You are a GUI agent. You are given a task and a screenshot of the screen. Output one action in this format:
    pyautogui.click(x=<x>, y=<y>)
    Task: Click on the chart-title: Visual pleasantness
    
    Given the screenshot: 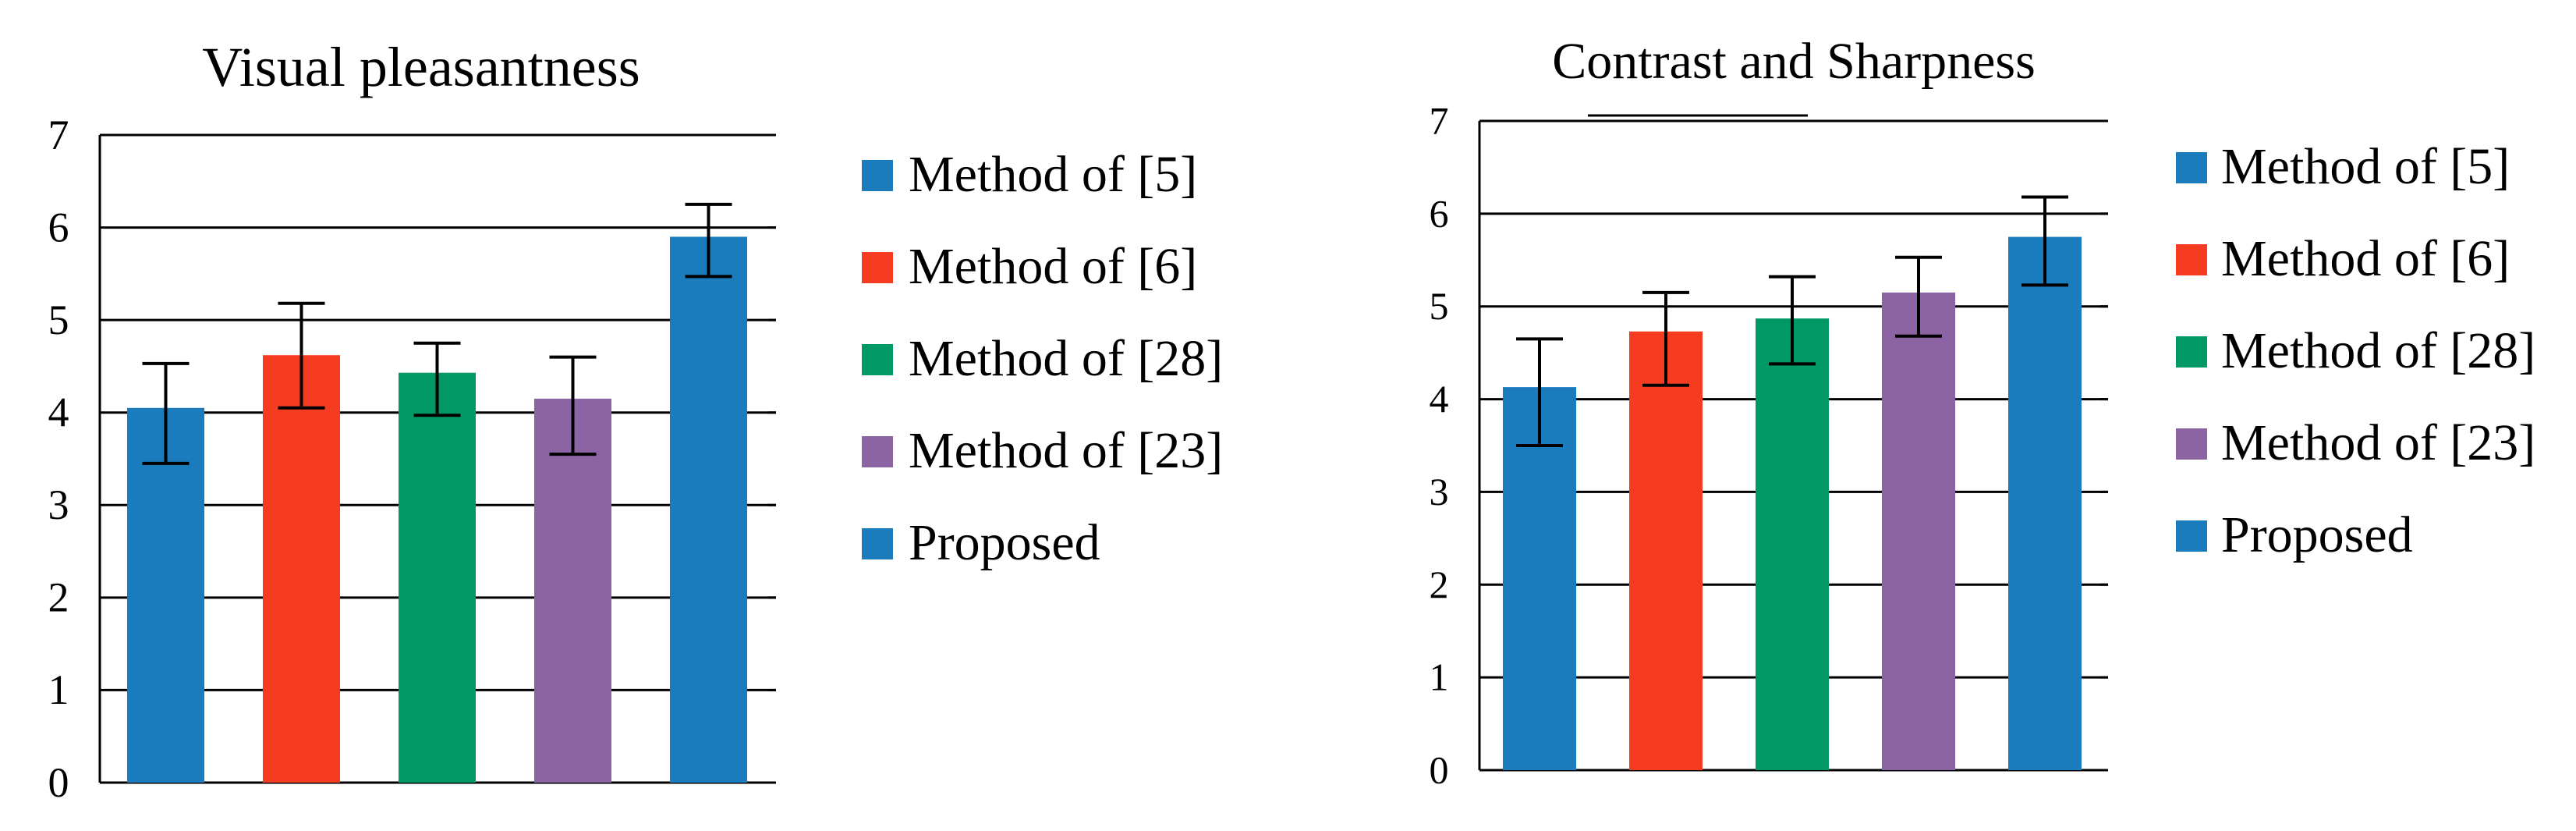 What is the action you would take?
    pyautogui.click(x=421, y=67)
    